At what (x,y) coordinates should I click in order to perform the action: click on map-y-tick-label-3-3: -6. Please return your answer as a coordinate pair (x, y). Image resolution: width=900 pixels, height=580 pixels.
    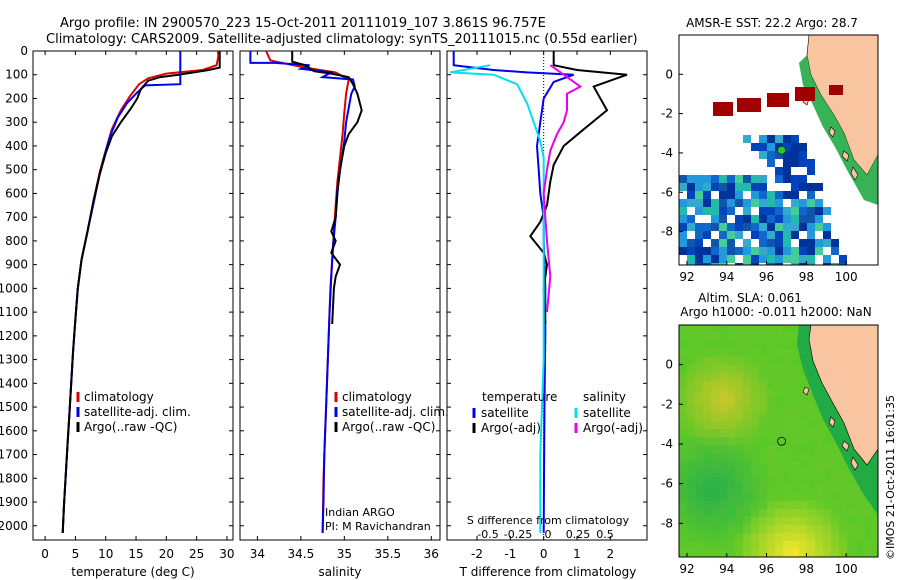
    Looking at the image, I should click on (667, 192).